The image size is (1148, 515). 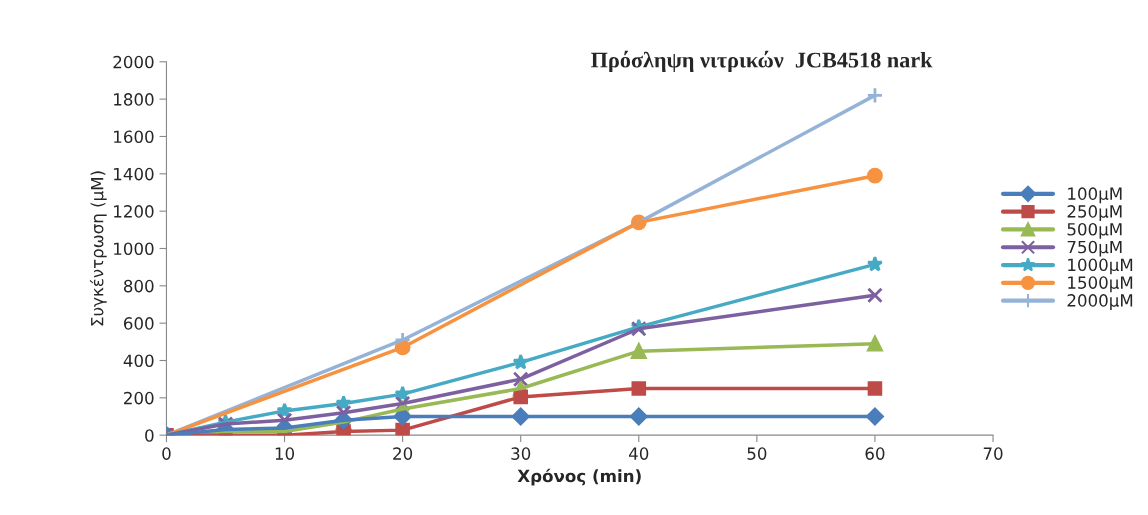 I want to click on y-tick-label: 1200, so click(x=134, y=211).